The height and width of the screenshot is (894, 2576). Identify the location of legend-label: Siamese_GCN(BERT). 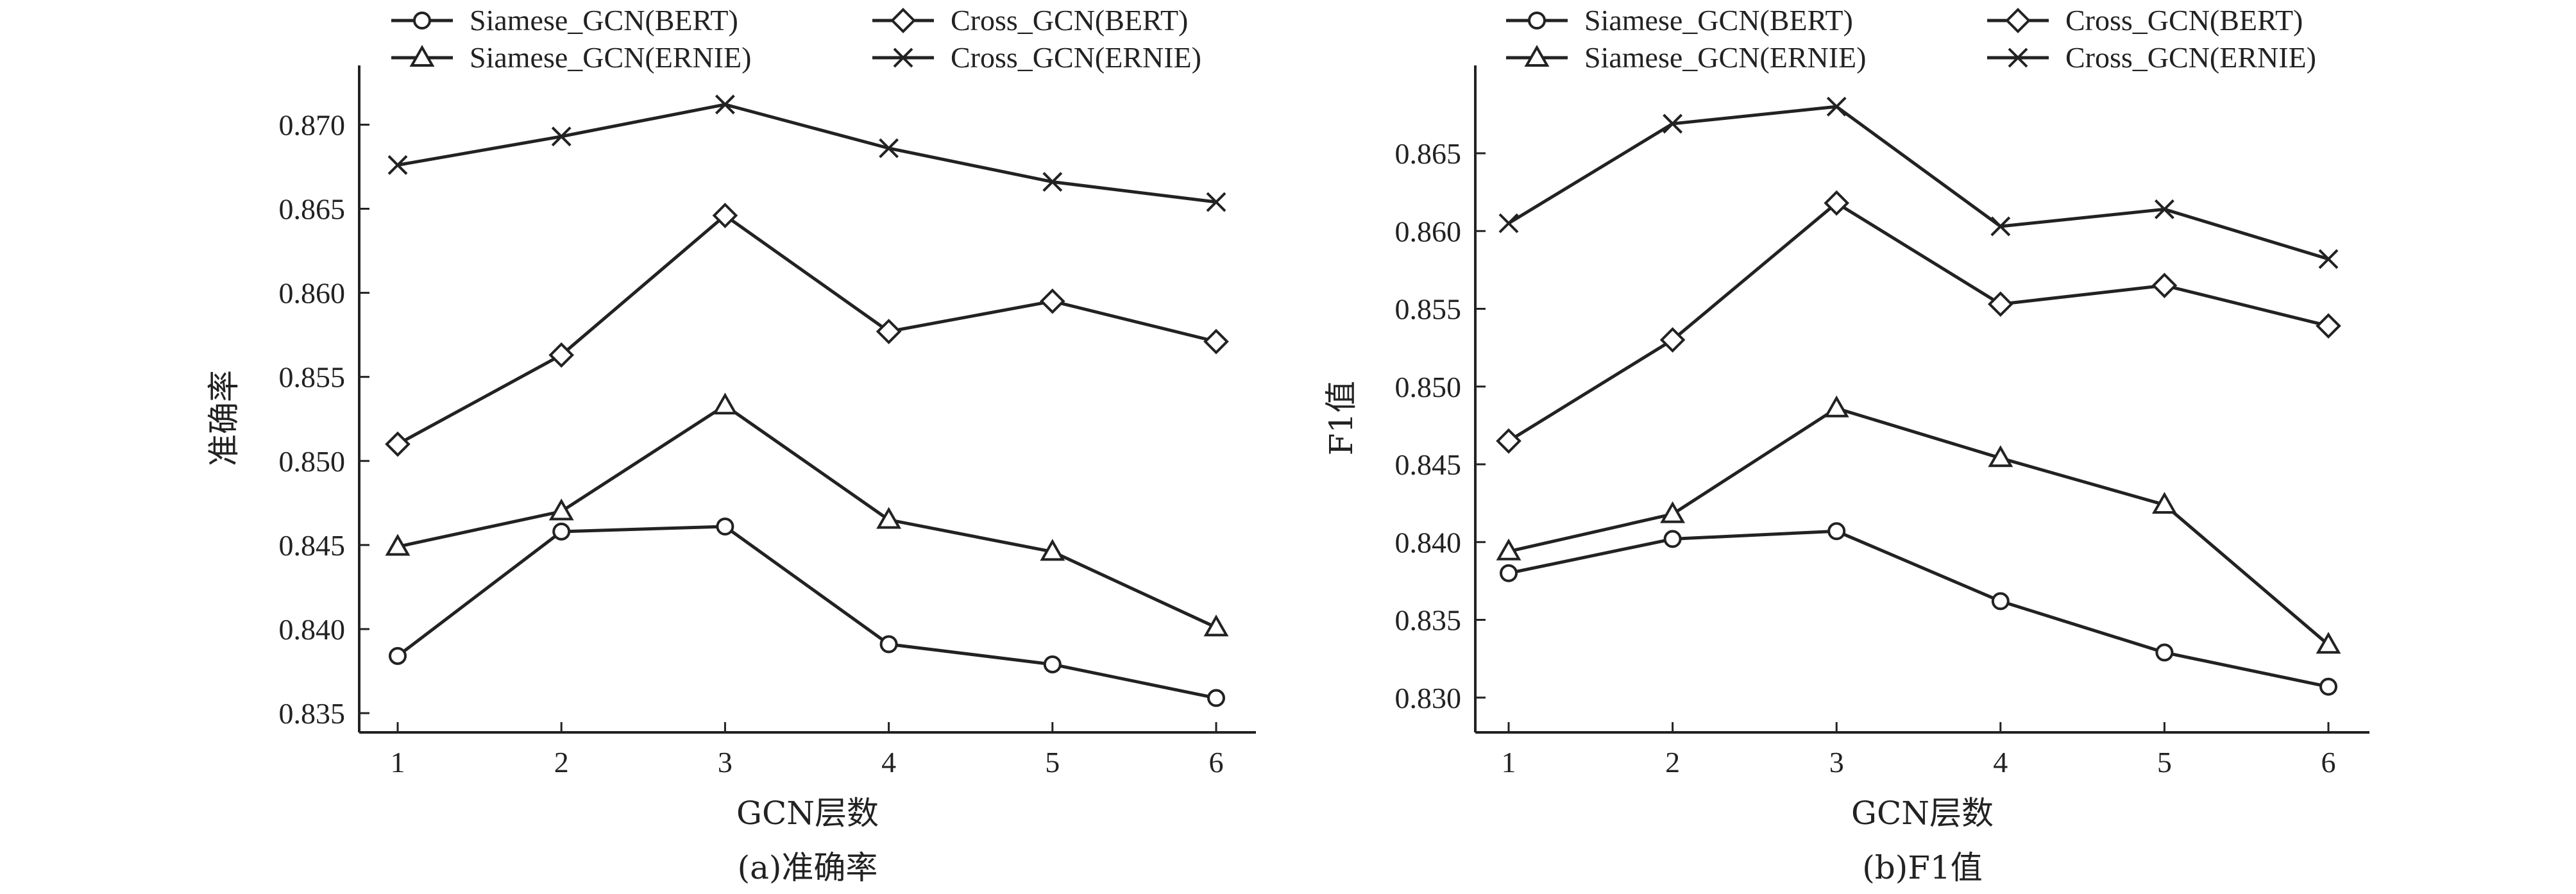
(604, 20).